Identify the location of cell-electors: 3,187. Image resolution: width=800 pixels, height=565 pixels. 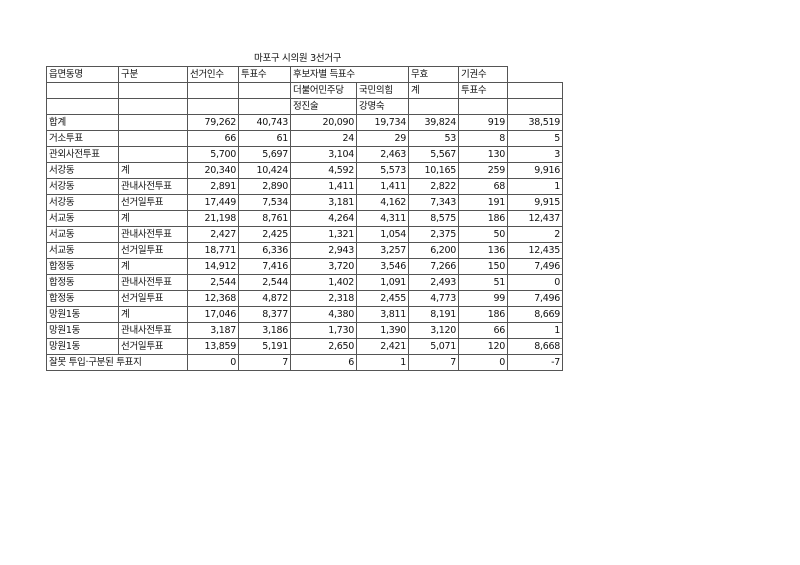
(213, 330).